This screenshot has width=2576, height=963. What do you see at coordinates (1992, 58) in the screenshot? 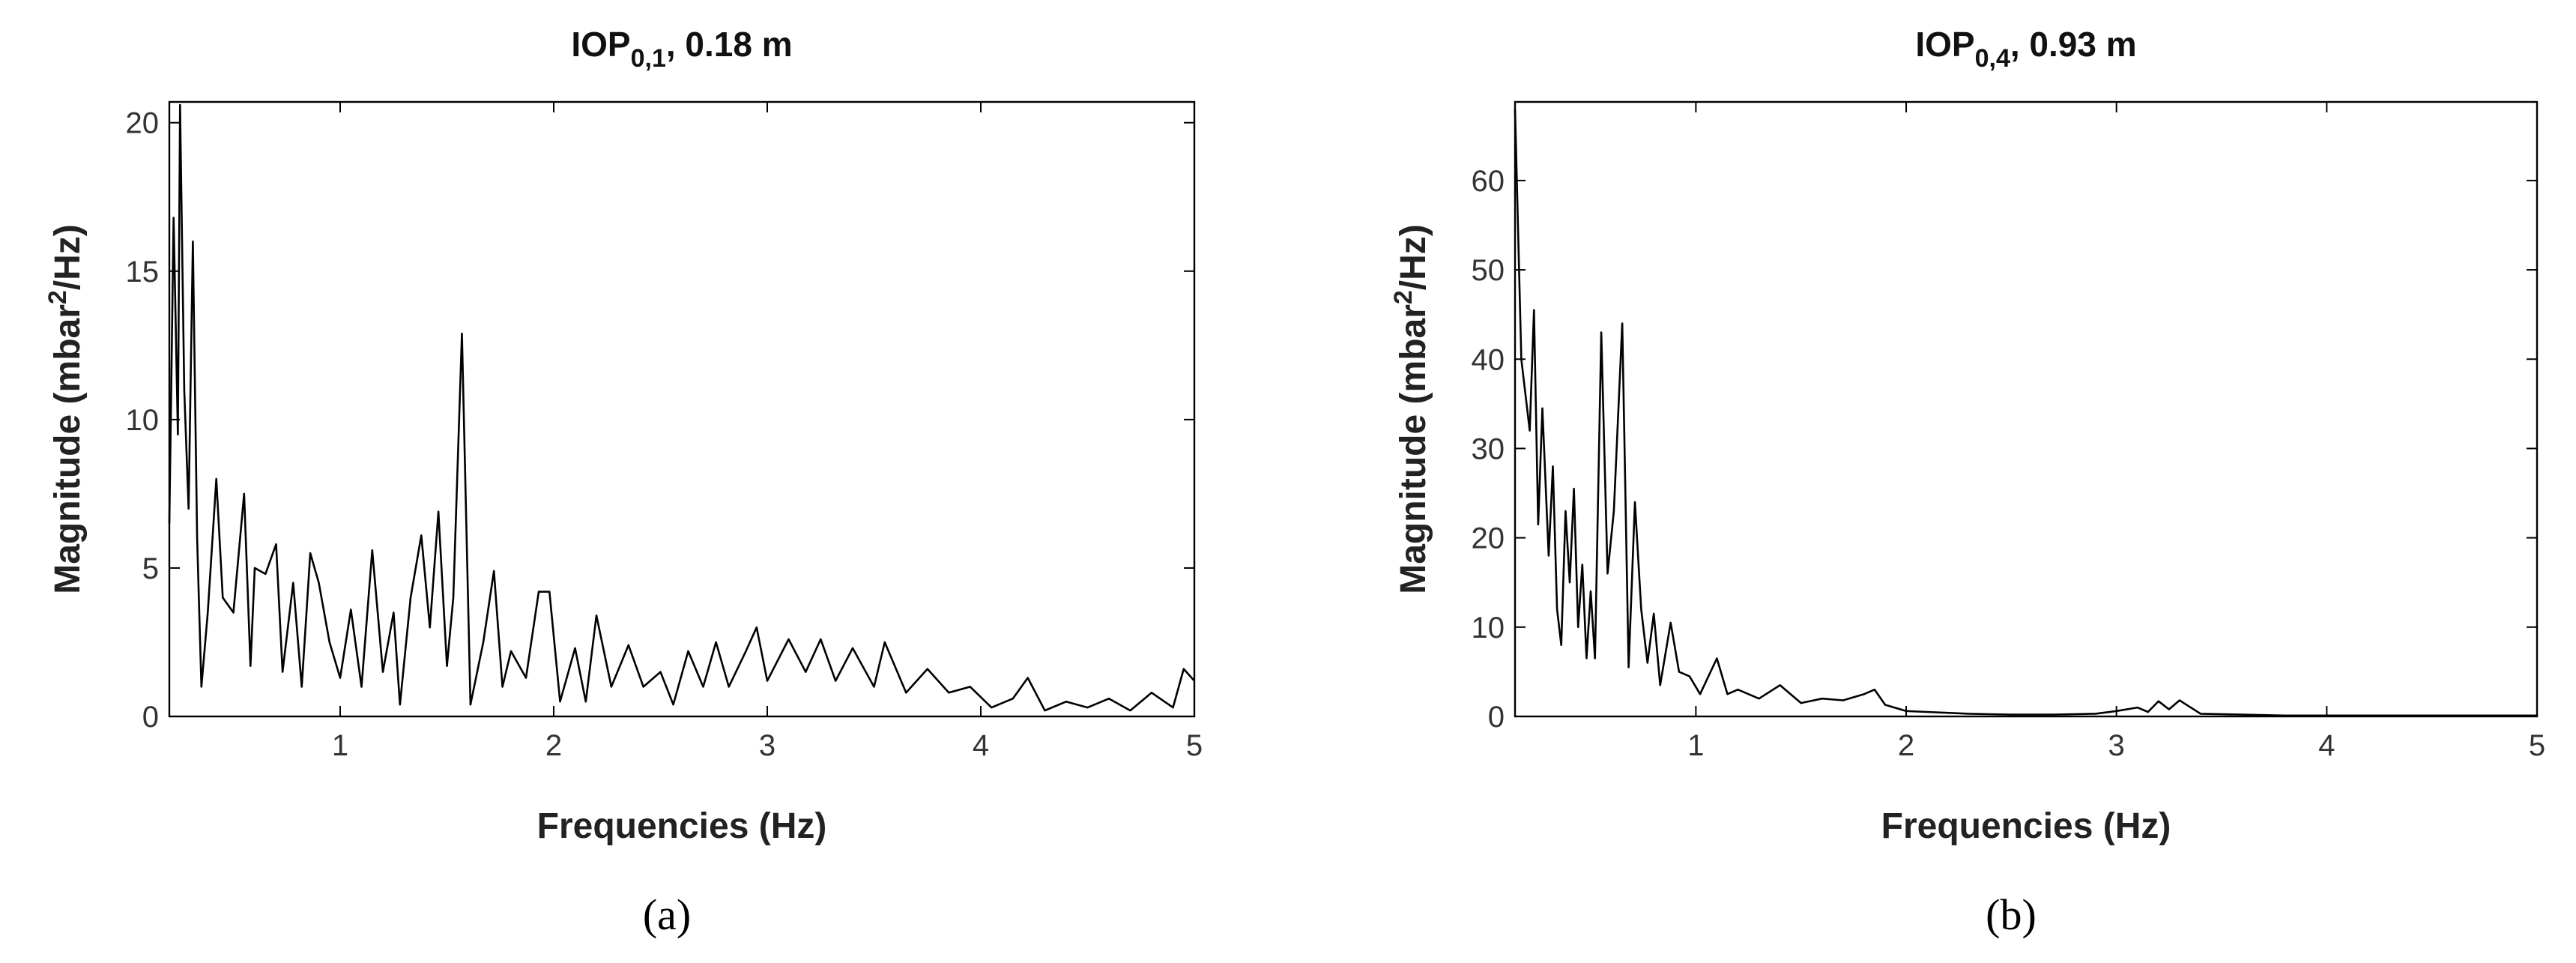
I see `title-subscript: 0,4` at bounding box center [1992, 58].